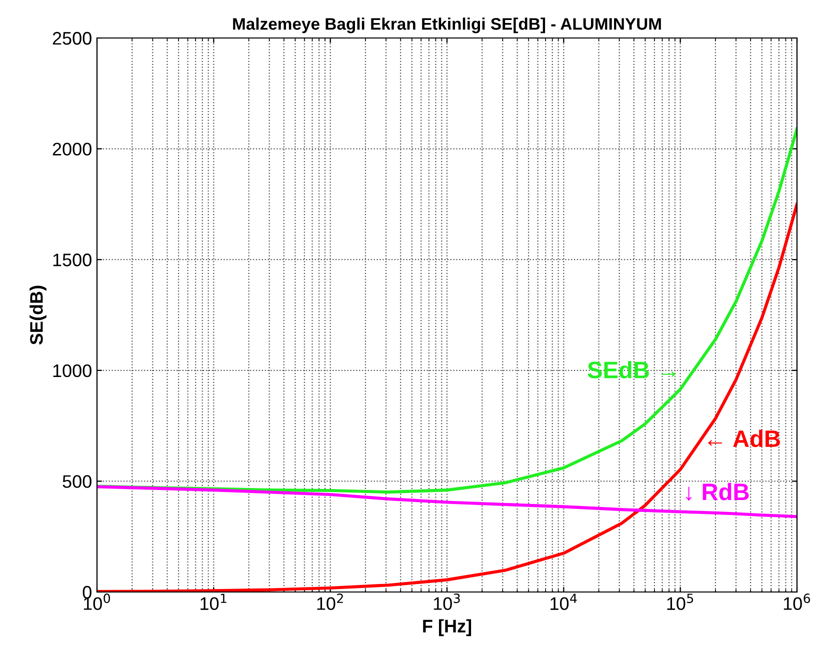 The image size is (815, 664). What do you see at coordinates (72, 38) in the screenshot?
I see `y-tick-label: 2500` at bounding box center [72, 38].